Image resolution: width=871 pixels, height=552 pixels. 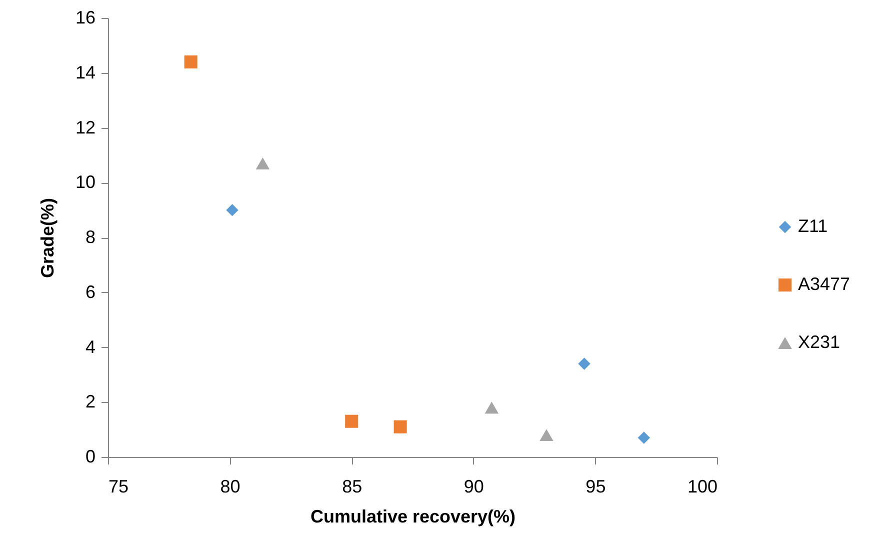 What do you see at coordinates (85, 127) in the screenshot?
I see `y-tick-label: 12` at bounding box center [85, 127].